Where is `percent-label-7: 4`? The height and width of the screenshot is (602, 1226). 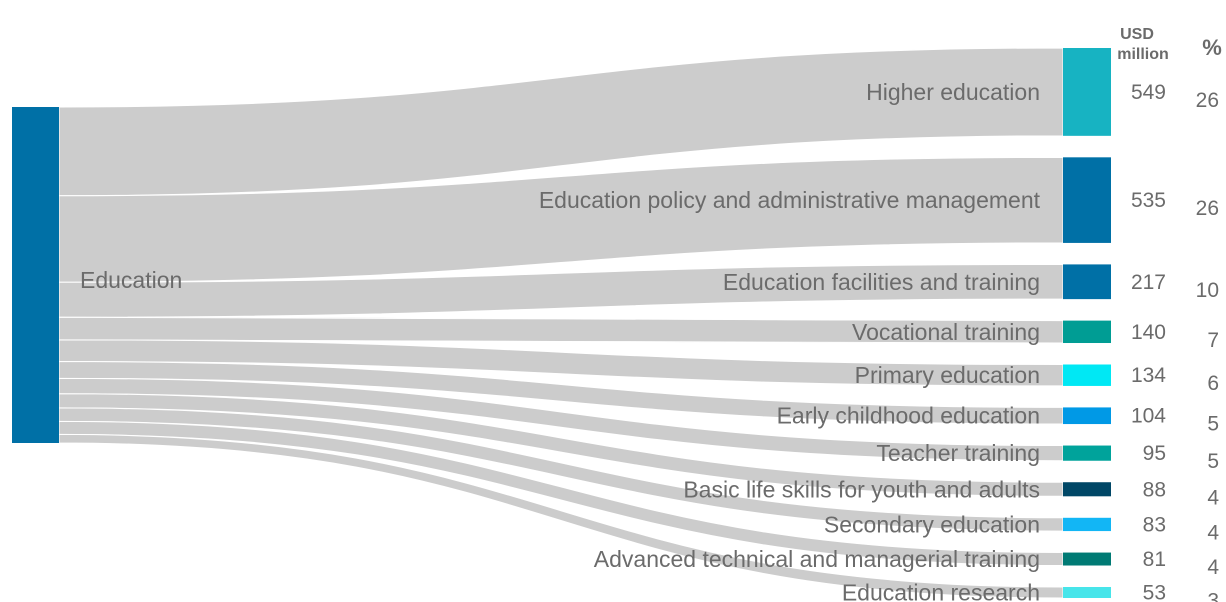 percent-label-7: 4 is located at coordinates (1213, 497).